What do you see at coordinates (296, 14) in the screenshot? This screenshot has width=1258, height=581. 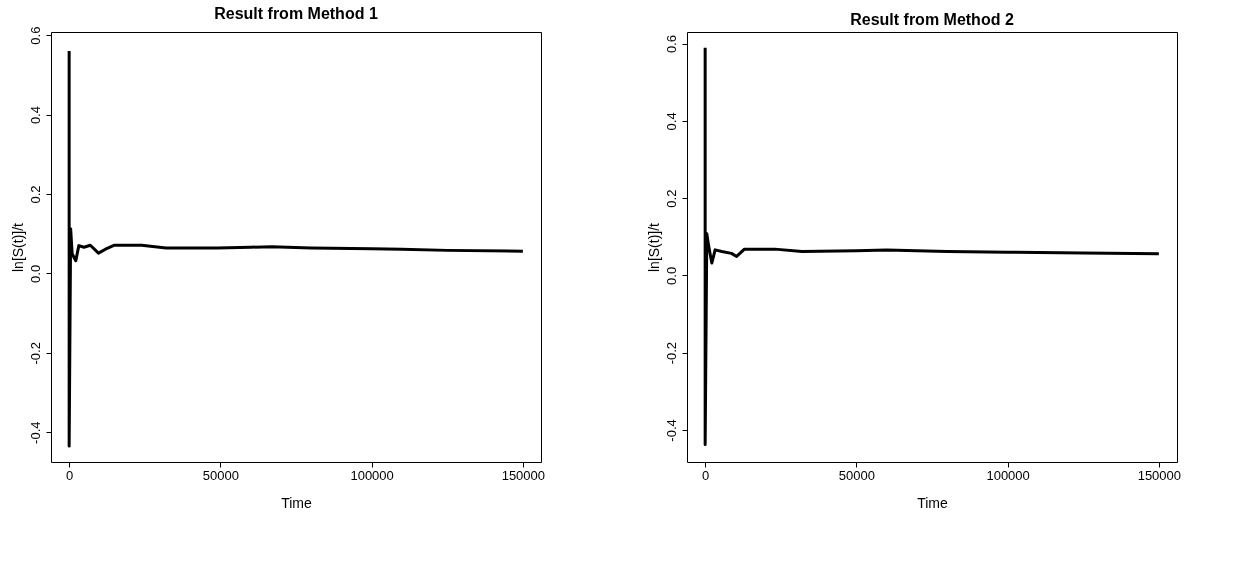 I see `chart-title: Result from Method 1` at bounding box center [296, 14].